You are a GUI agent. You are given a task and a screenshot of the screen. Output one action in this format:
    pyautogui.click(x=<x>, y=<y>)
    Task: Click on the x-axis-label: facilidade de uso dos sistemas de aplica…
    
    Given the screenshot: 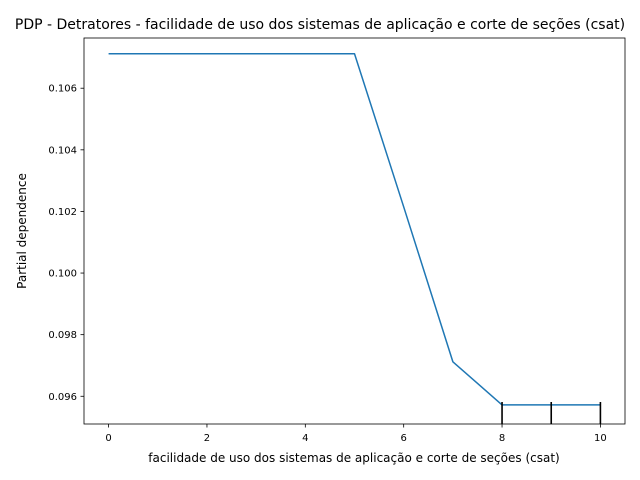 What is the action you would take?
    pyautogui.click(x=353, y=458)
    